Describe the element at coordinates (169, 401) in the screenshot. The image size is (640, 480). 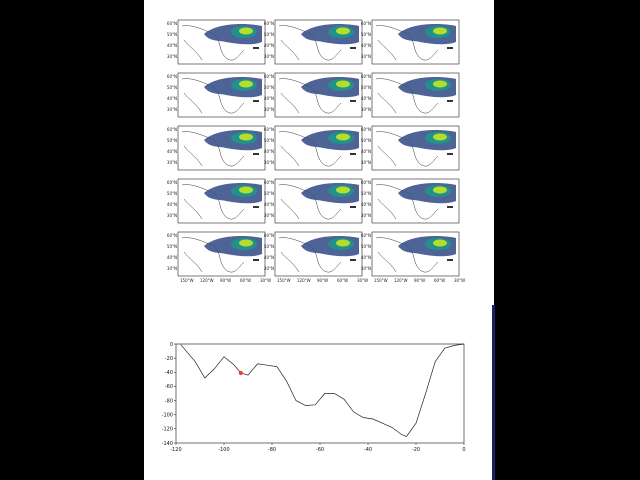
I see `y-tick-label: -80` at that location.